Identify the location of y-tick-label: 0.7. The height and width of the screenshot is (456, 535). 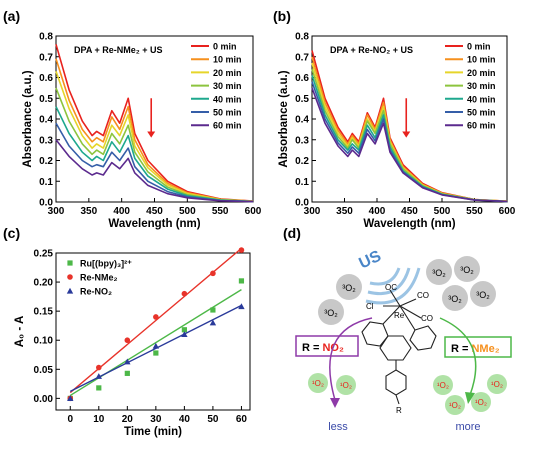
(46, 57).